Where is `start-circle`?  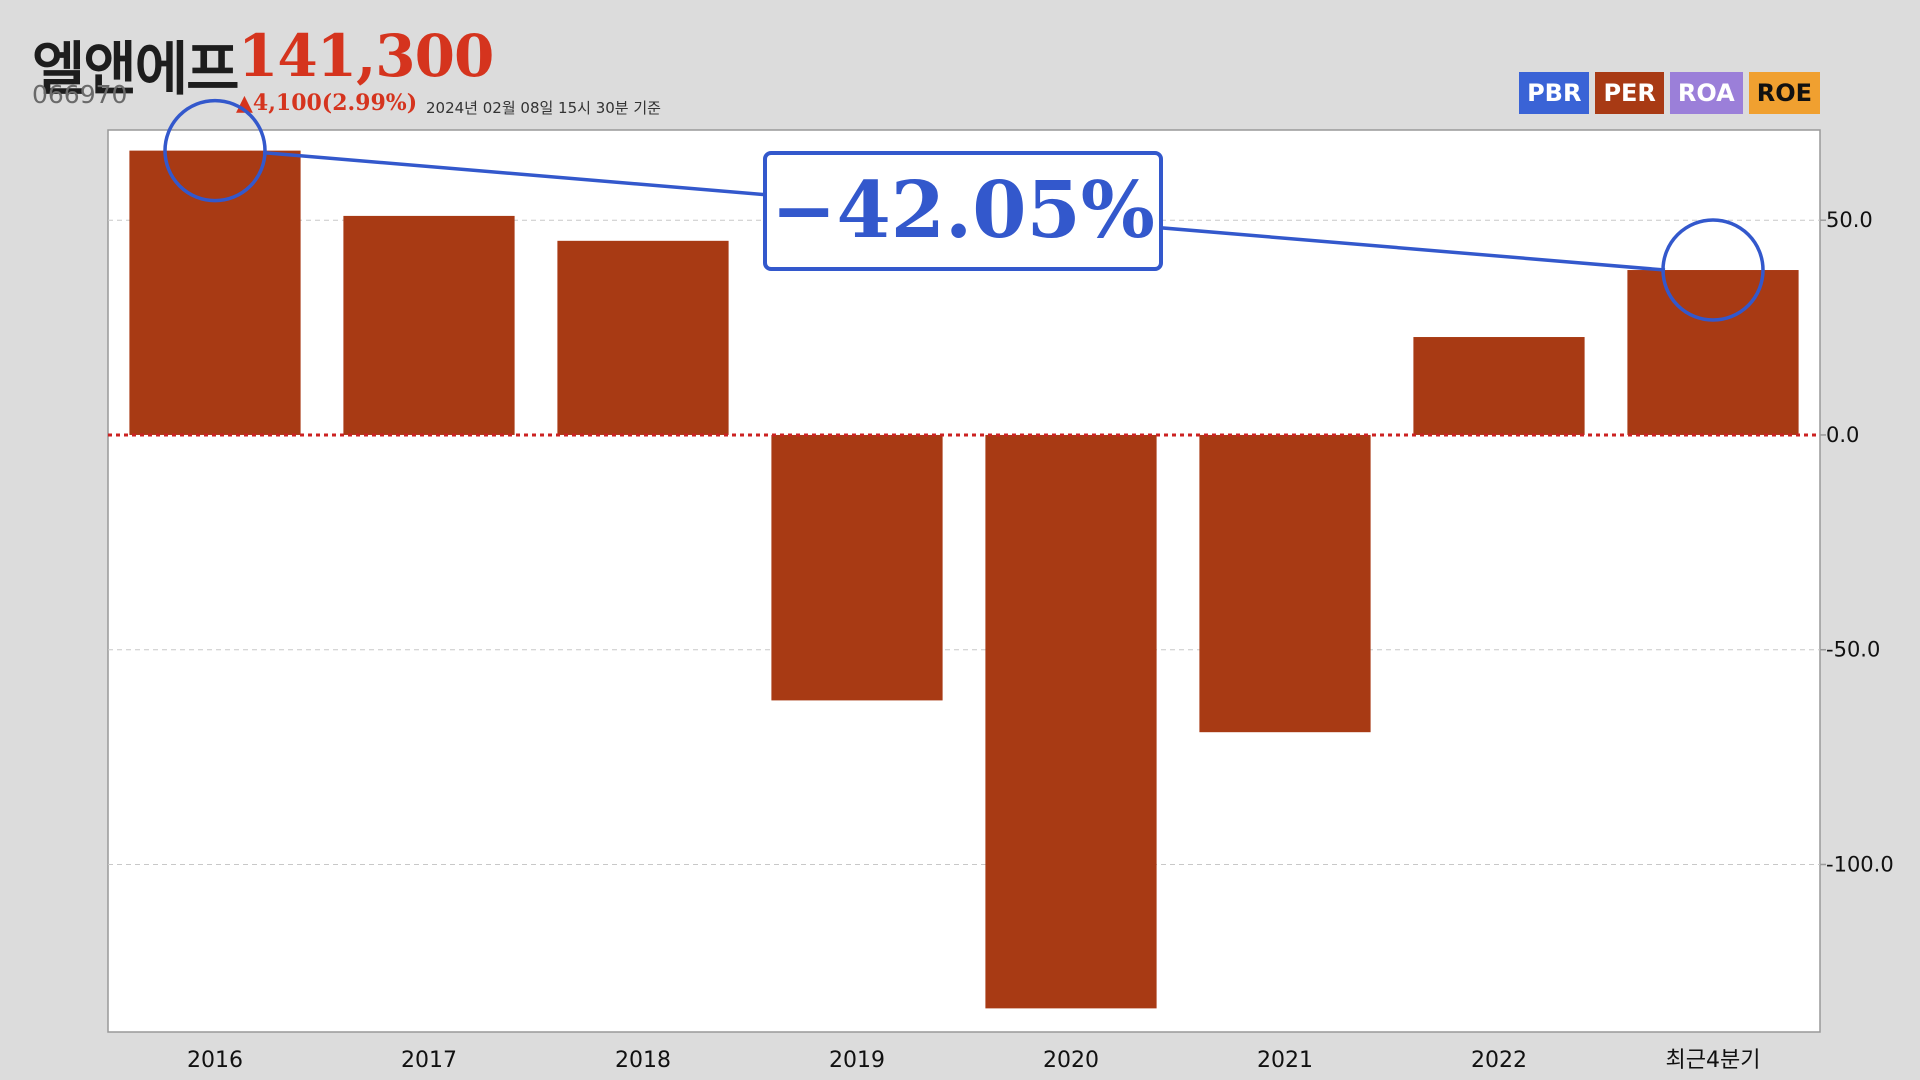
start-circle is located at coordinates (215, 150).